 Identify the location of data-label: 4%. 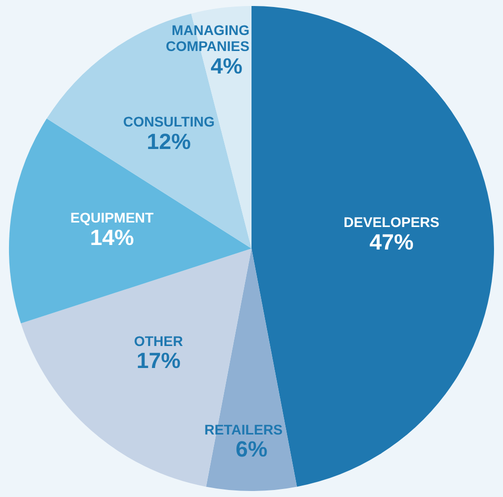
(226, 65).